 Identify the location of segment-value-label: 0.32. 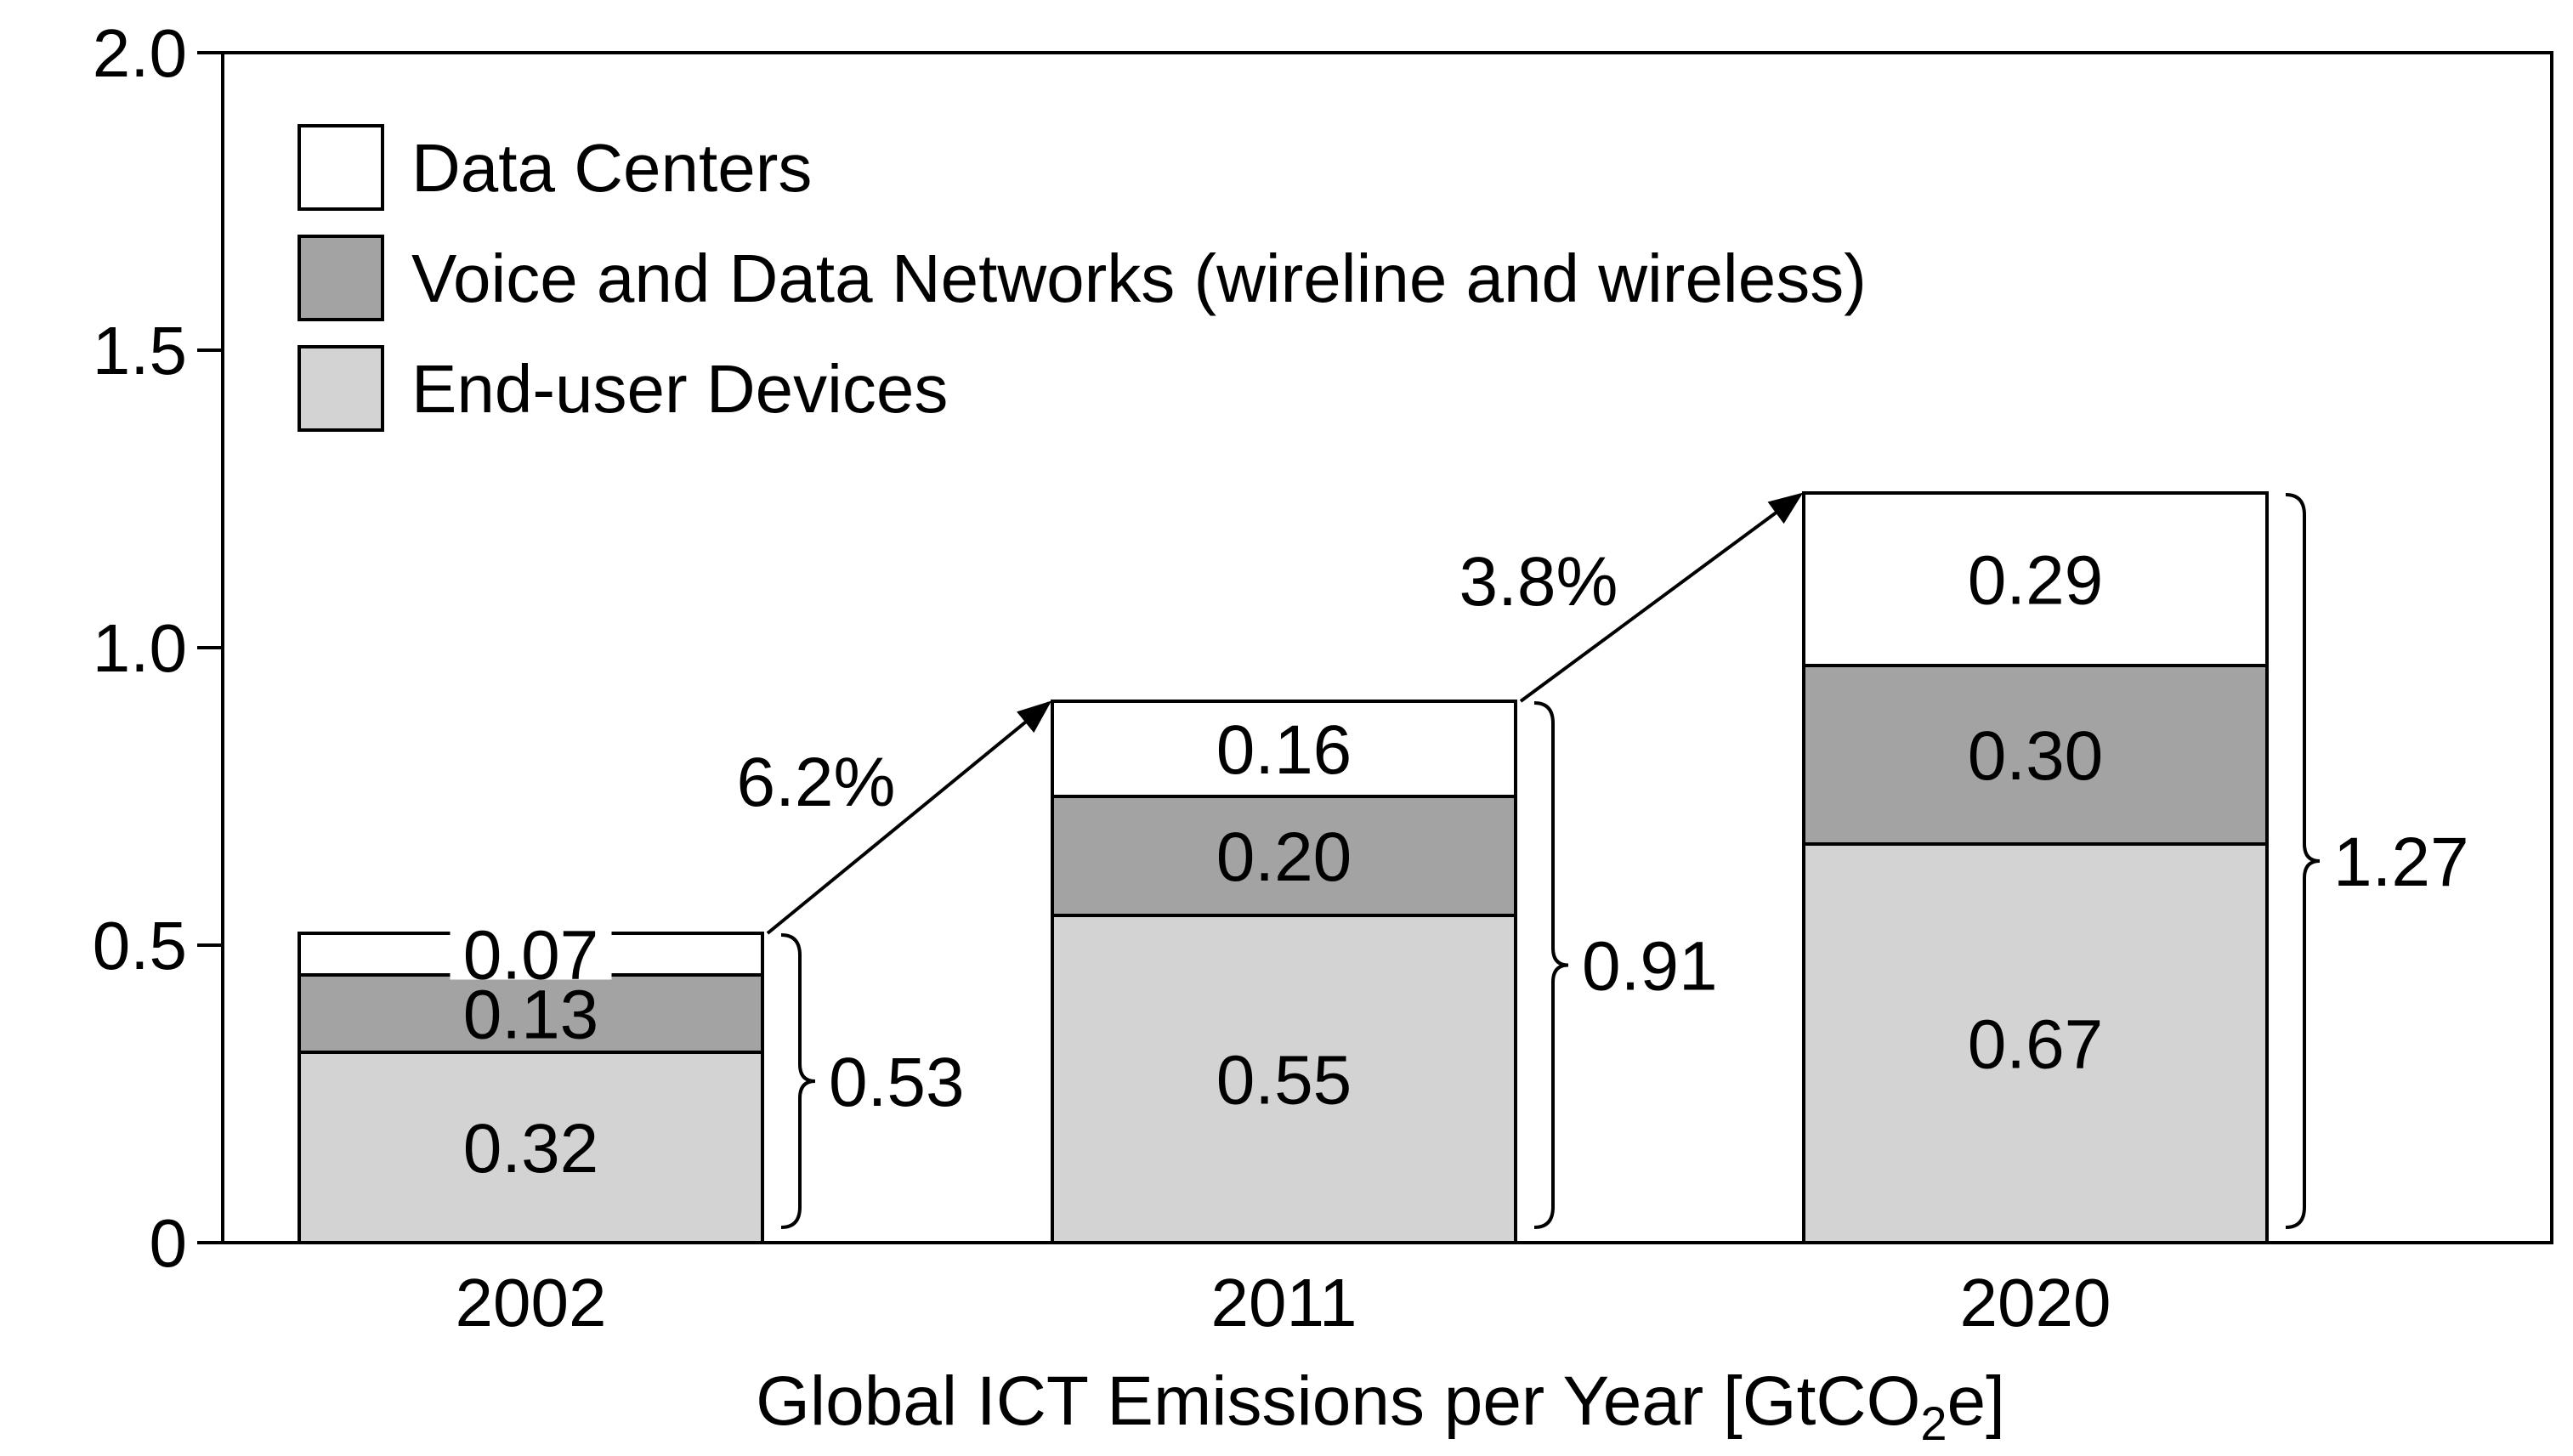
(531, 1148).